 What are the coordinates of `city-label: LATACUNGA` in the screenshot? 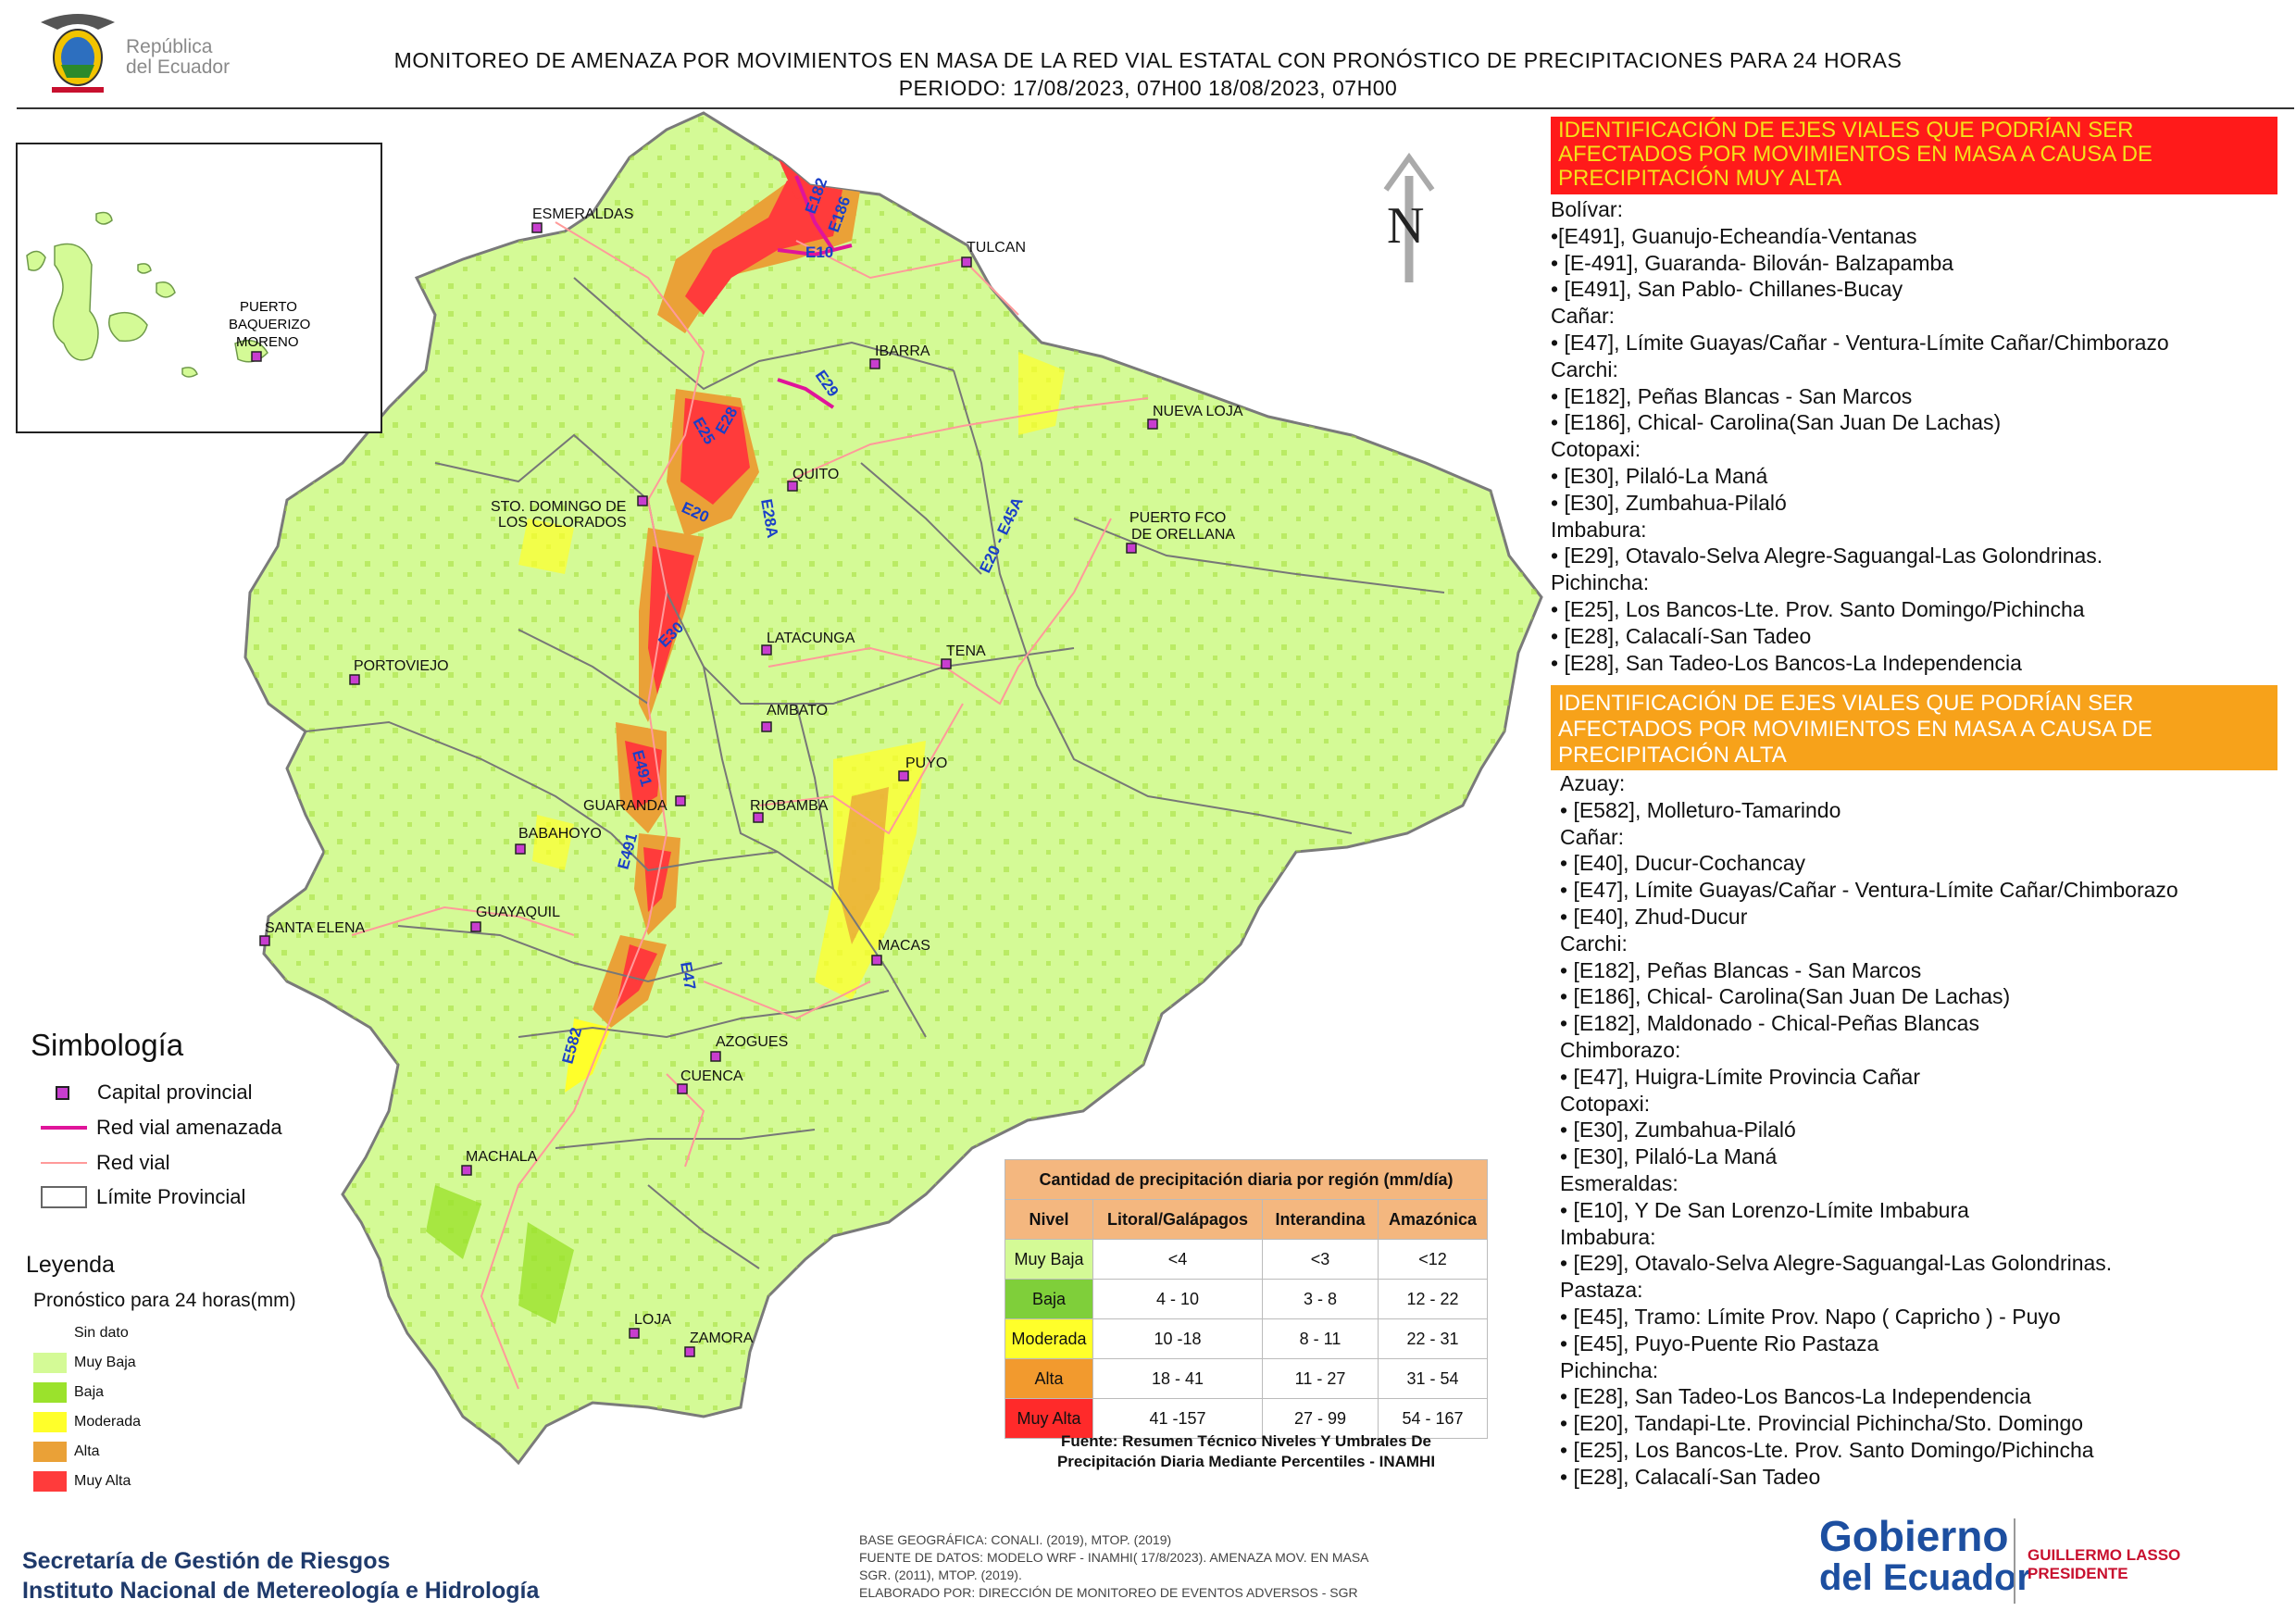 It's located at (811, 638).